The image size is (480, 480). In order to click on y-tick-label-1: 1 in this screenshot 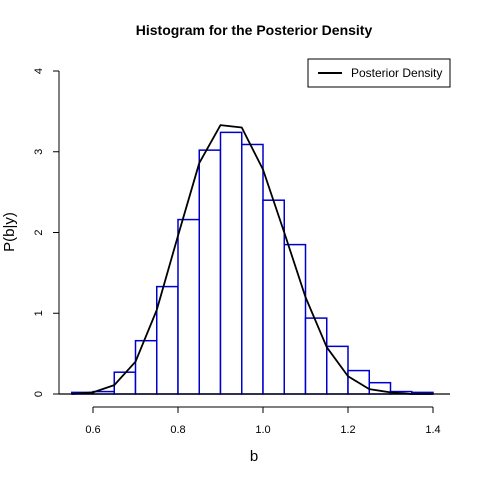, I will do `click(39, 313)`.